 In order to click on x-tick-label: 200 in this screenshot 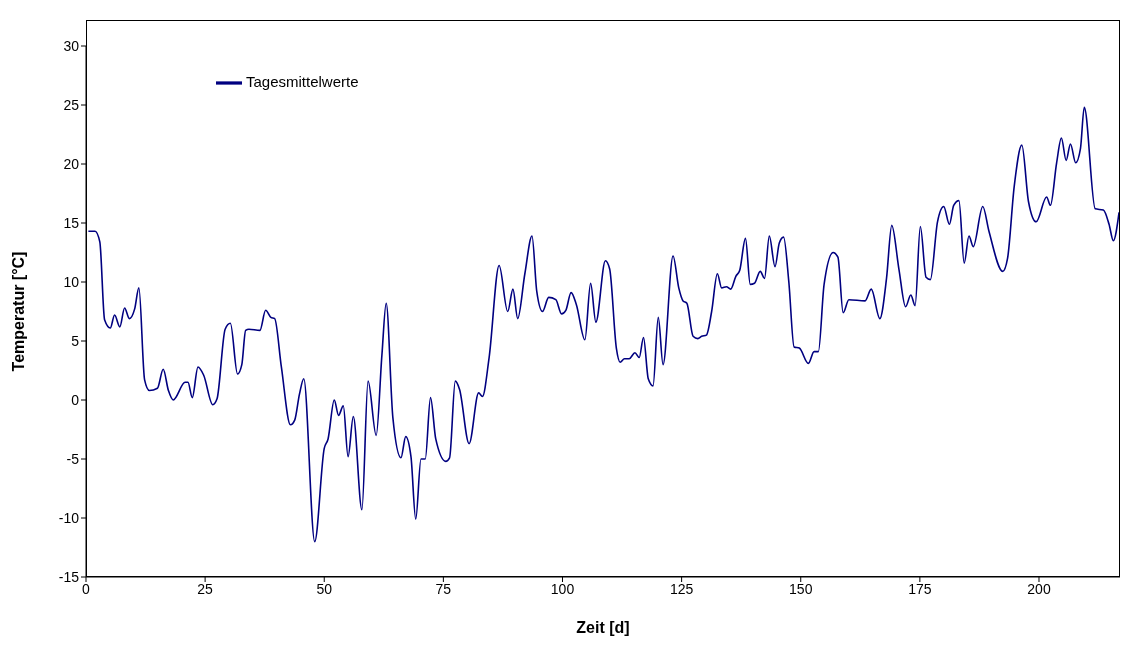, I will do `click(1039, 588)`.